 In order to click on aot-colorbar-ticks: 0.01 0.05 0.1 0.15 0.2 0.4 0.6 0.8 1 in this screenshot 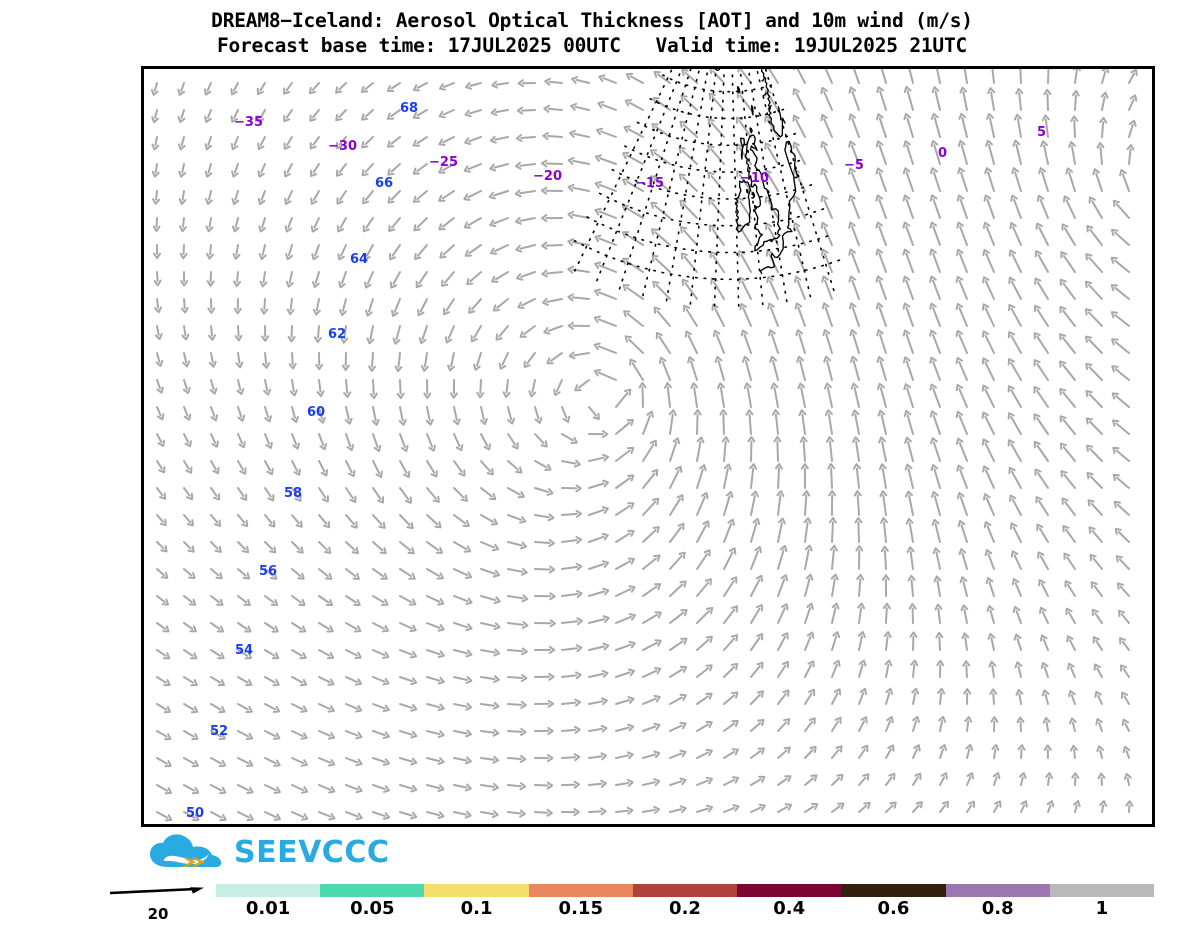, I will do `click(685, 910)`.